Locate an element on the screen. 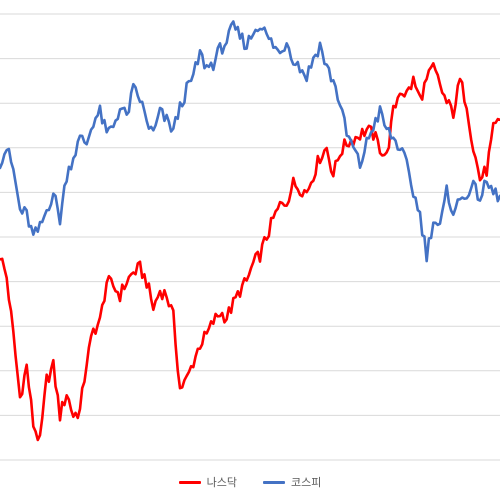  legend-swatch-kospi is located at coordinates (274, 482).